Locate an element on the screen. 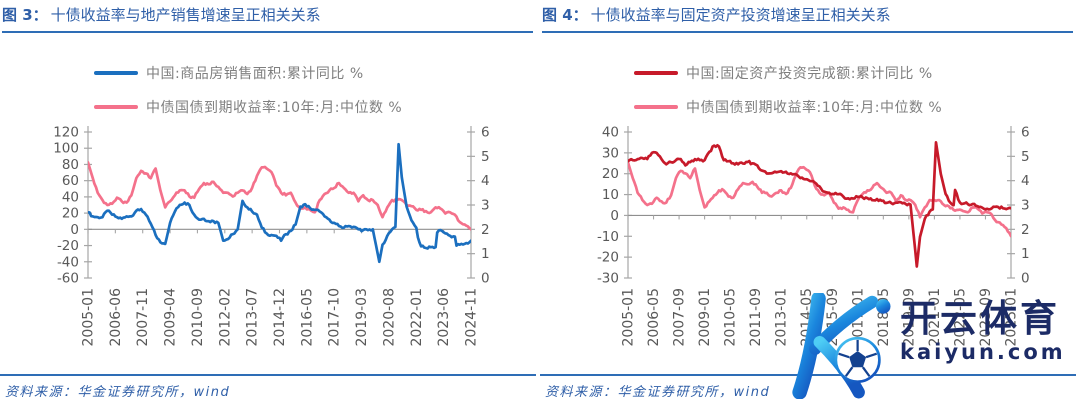 Image resolution: width=1080 pixels, height=404 pixels. legend-label: 中国:固定资产投资完成额:累计同比 % is located at coordinates (809, 74).